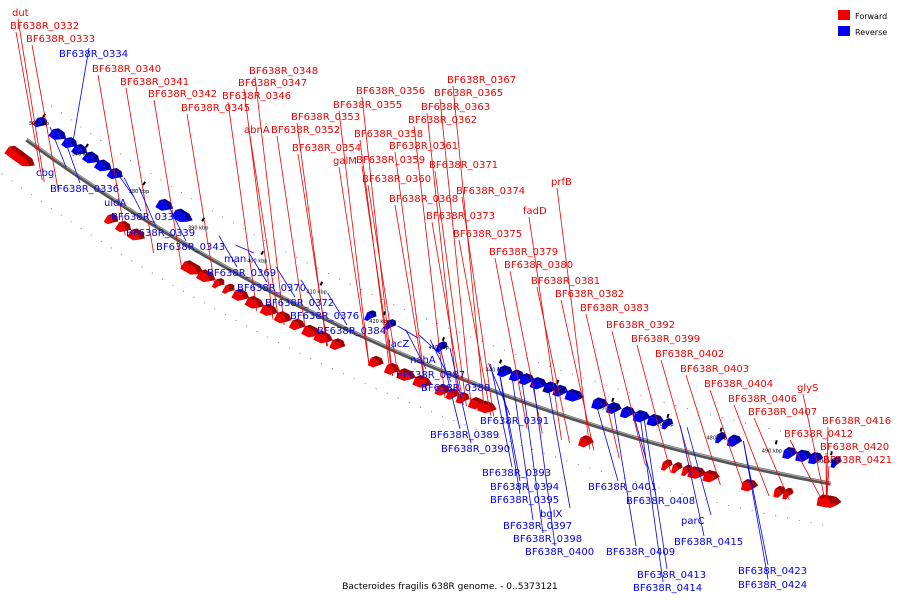  I want to click on forward-gene-label: BF638R_0399, so click(665, 339).